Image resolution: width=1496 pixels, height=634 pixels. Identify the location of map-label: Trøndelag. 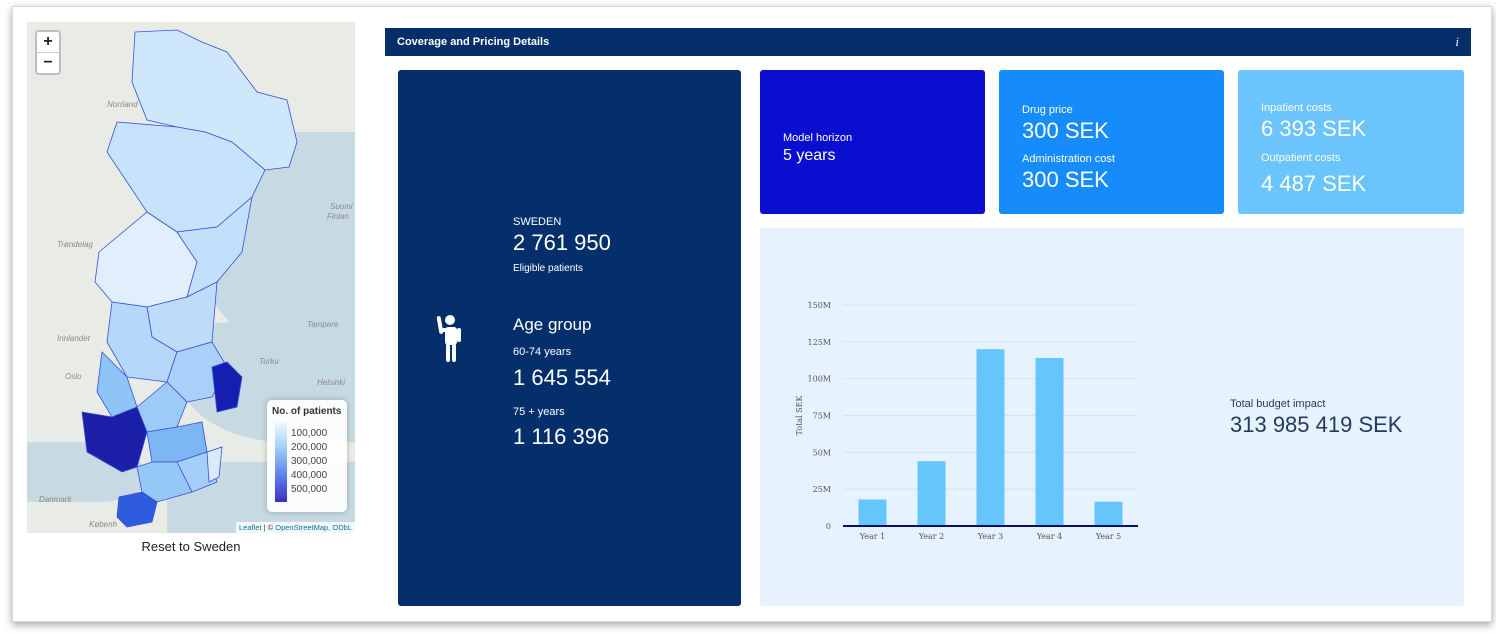
(75, 244).